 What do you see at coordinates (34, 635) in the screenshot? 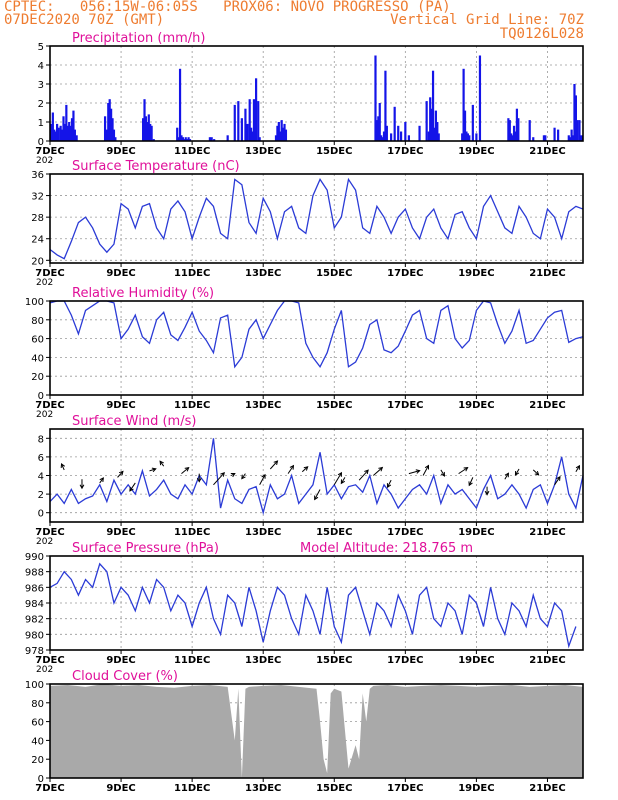
I see `y-tick-label: 980` at bounding box center [34, 635].